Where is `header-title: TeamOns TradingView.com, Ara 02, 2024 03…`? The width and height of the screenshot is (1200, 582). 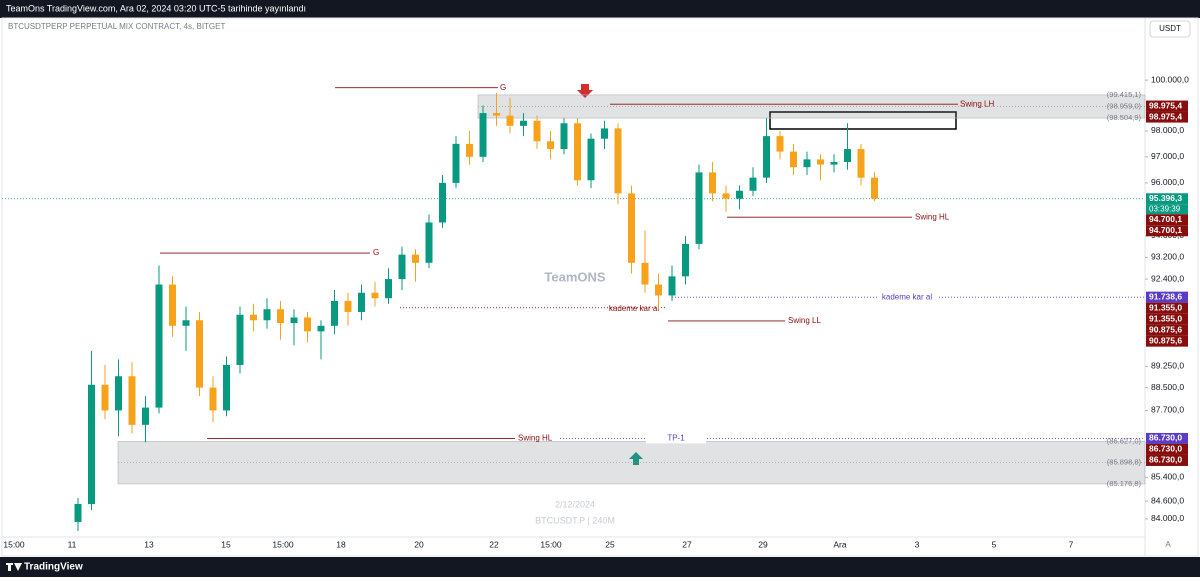 header-title: TeamOns TradingView.com, Ara 02, 2024 03… is located at coordinates (156, 8).